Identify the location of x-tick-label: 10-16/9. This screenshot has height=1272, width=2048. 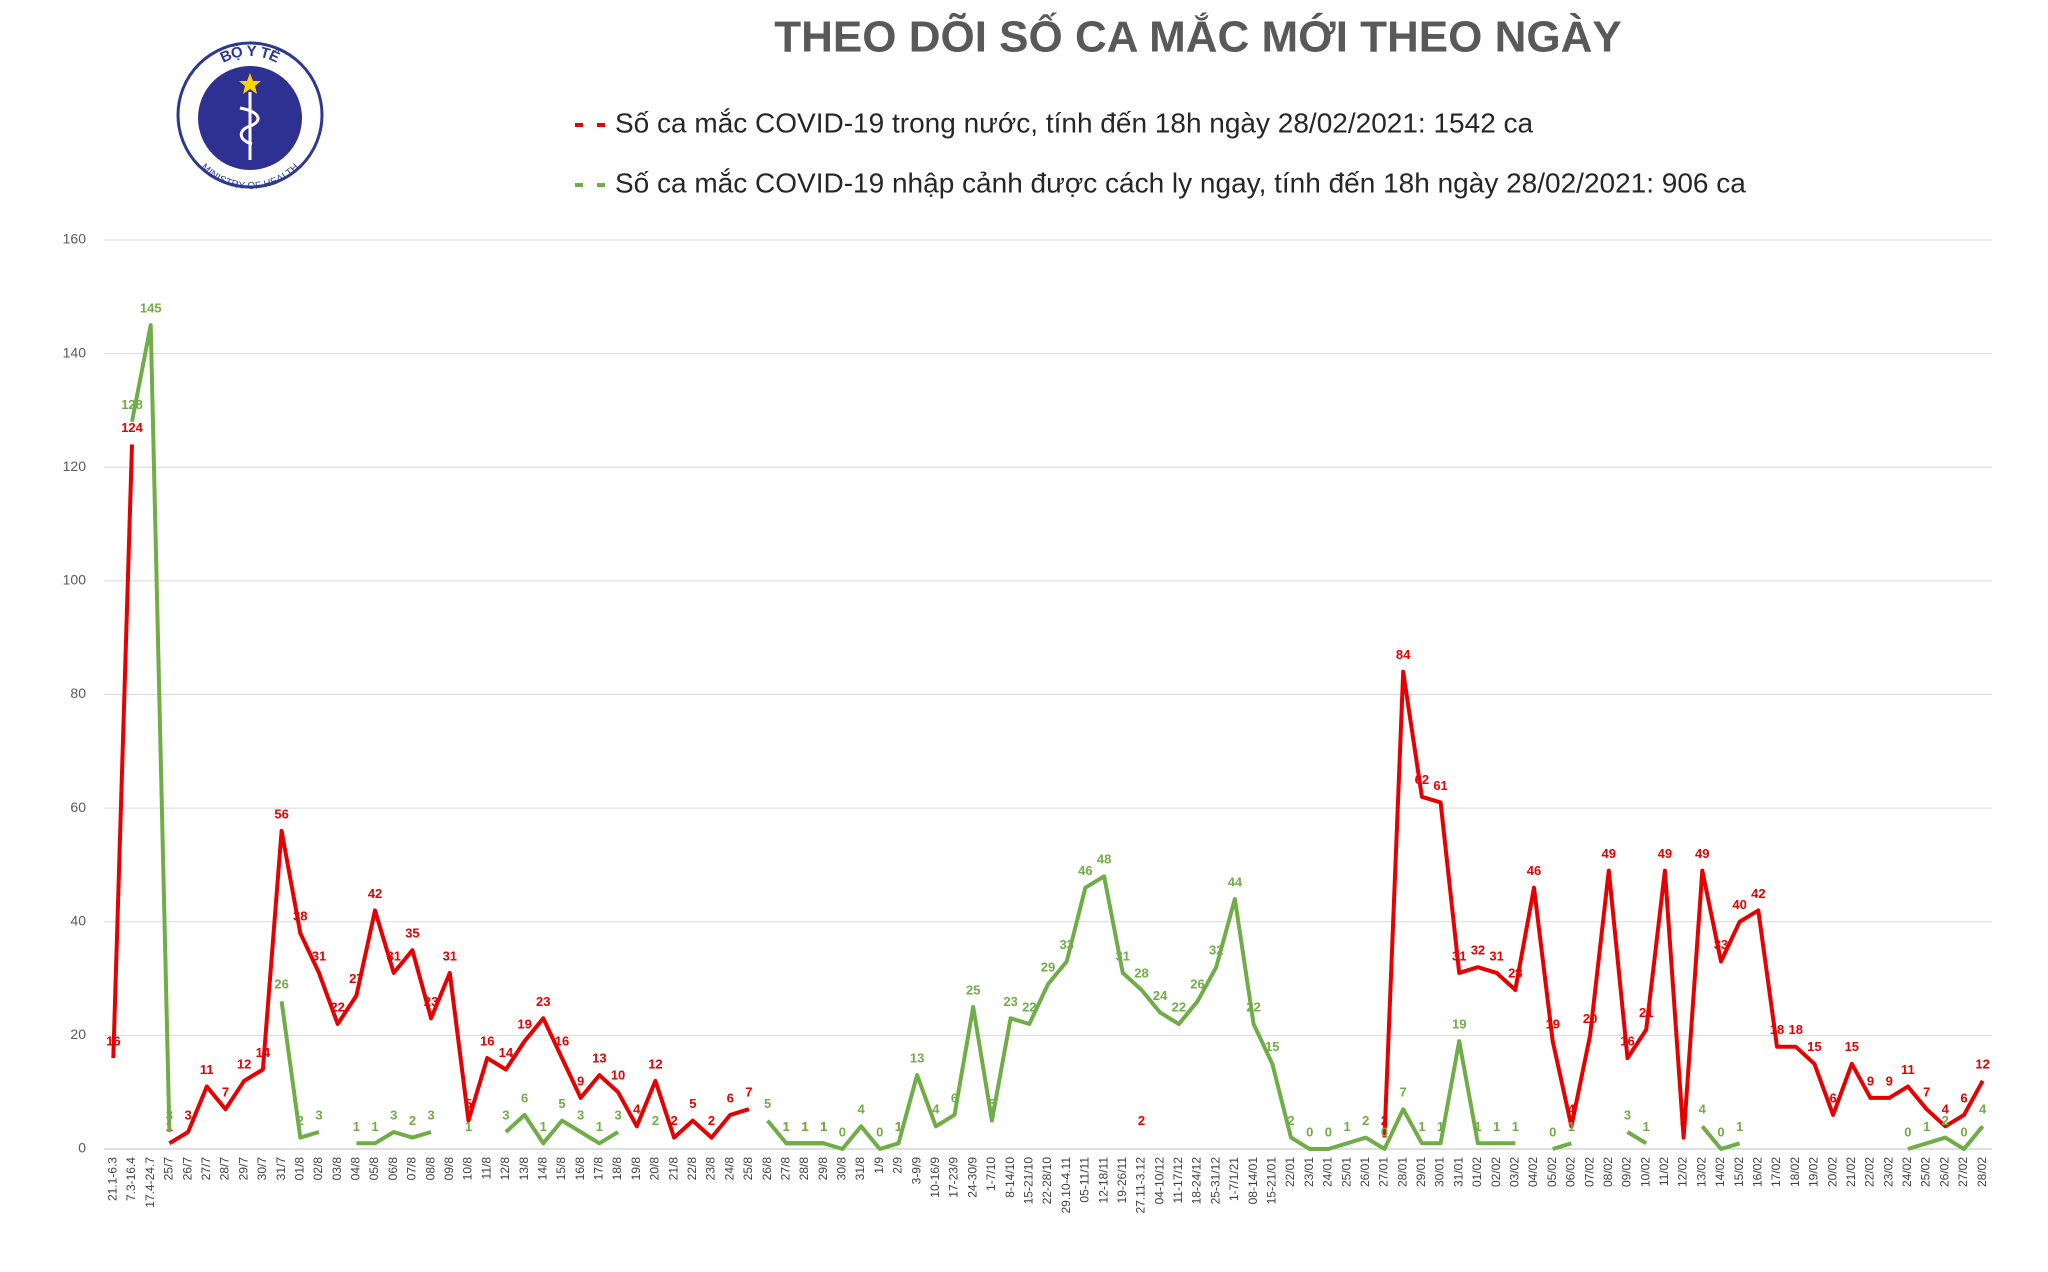
(935, 1177).